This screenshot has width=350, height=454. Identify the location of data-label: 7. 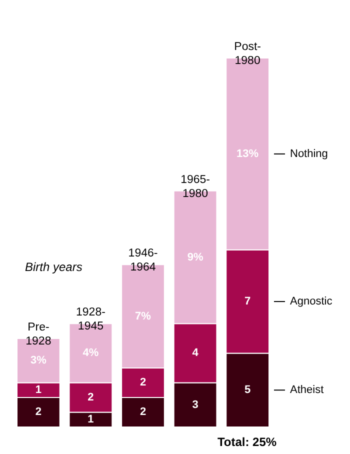
(247, 302).